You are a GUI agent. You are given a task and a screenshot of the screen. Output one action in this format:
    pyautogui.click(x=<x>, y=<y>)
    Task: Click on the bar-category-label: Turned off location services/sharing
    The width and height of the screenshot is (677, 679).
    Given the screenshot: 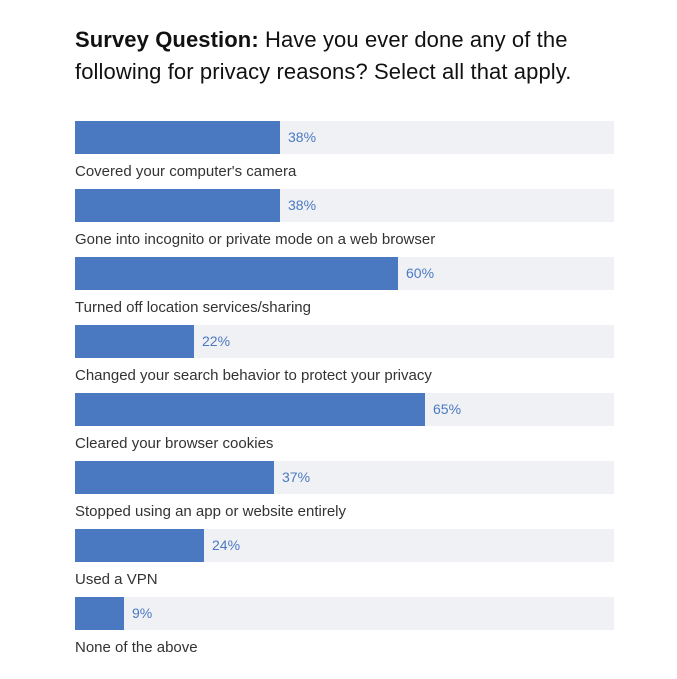 What is the action you would take?
    pyautogui.click(x=193, y=307)
    